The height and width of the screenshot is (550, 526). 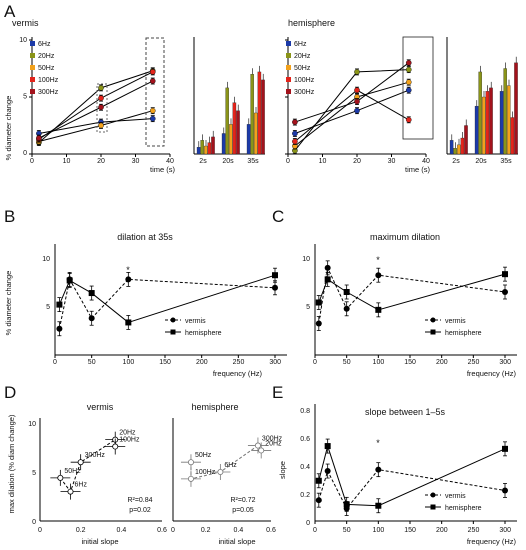 What do you see at coordinates (253, 161) in the screenshot?
I see `a-vermis-bar-category: 35s` at bounding box center [253, 161].